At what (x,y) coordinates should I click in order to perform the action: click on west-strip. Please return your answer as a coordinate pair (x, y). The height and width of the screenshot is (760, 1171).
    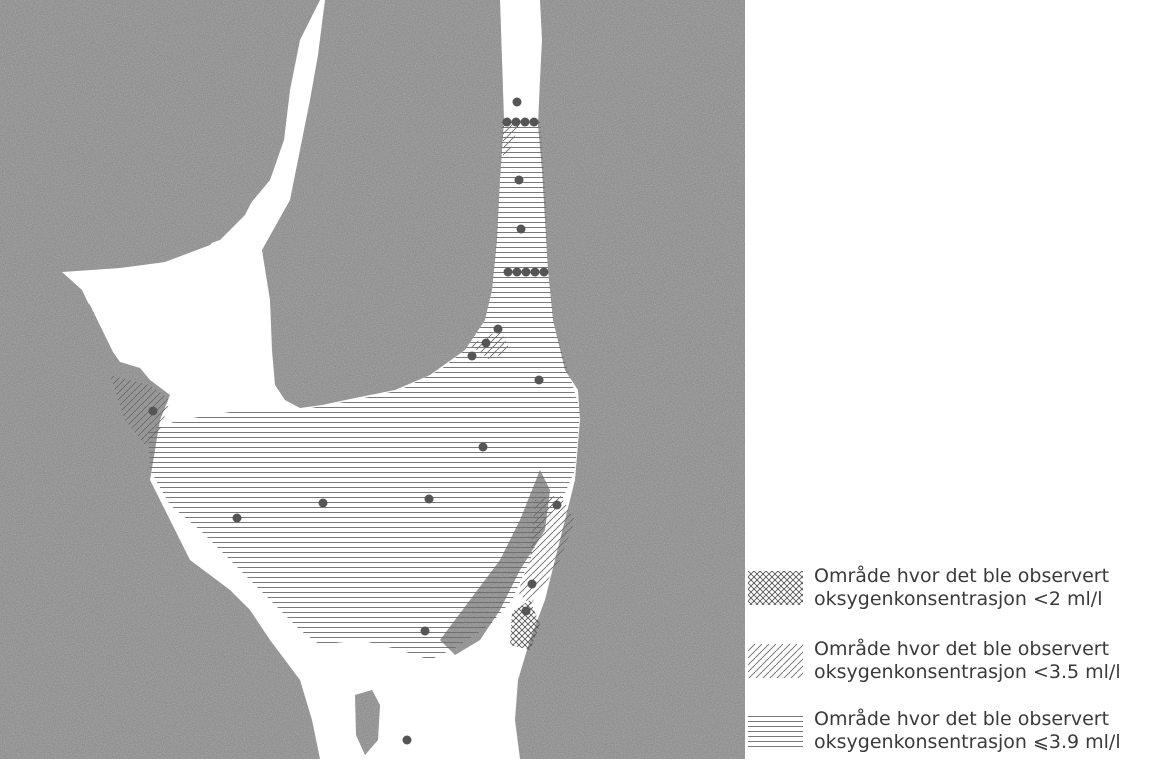
    Looking at the image, I should click on (91, 331).